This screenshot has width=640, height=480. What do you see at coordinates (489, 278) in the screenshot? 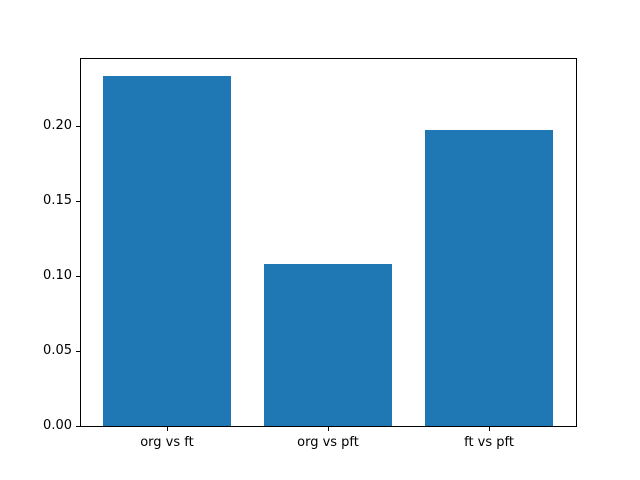
I see `bar-ft-vs-pft` at bounding box center [489, 278].